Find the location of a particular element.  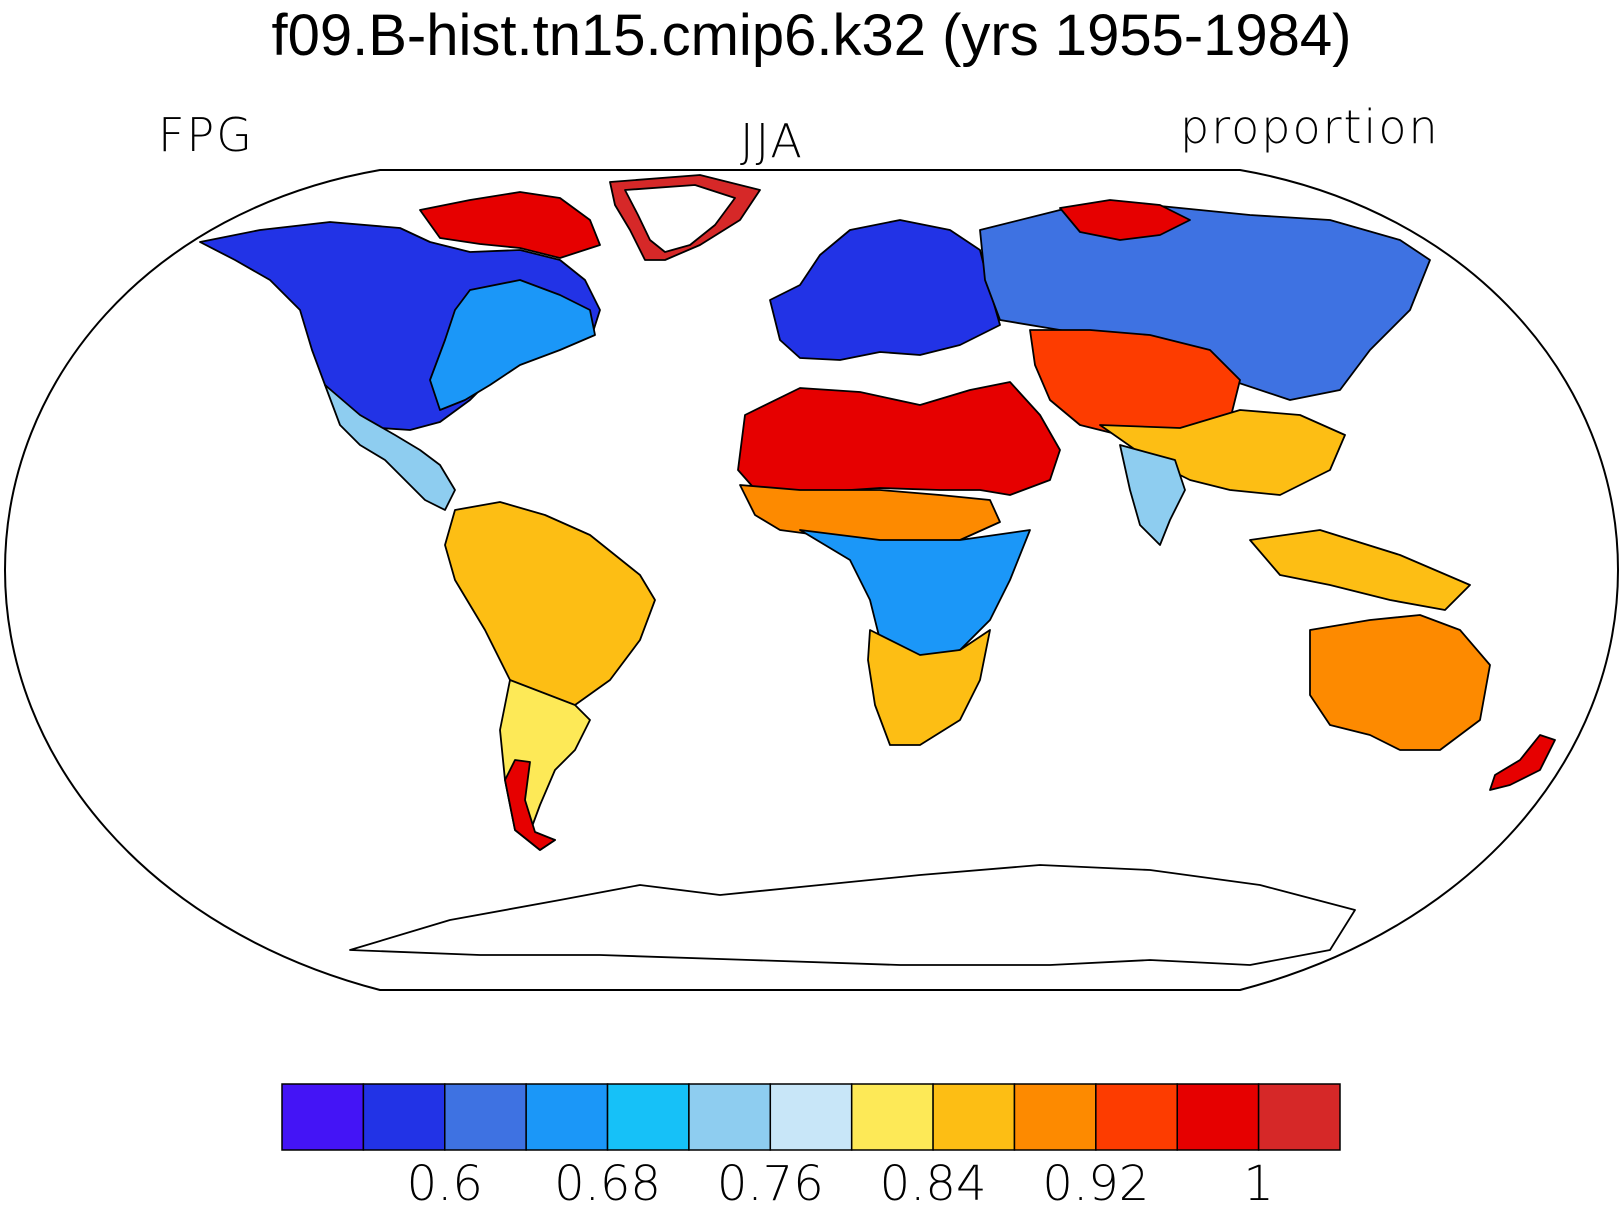

region-eastern-north-america is located at coordinates (512, 345).